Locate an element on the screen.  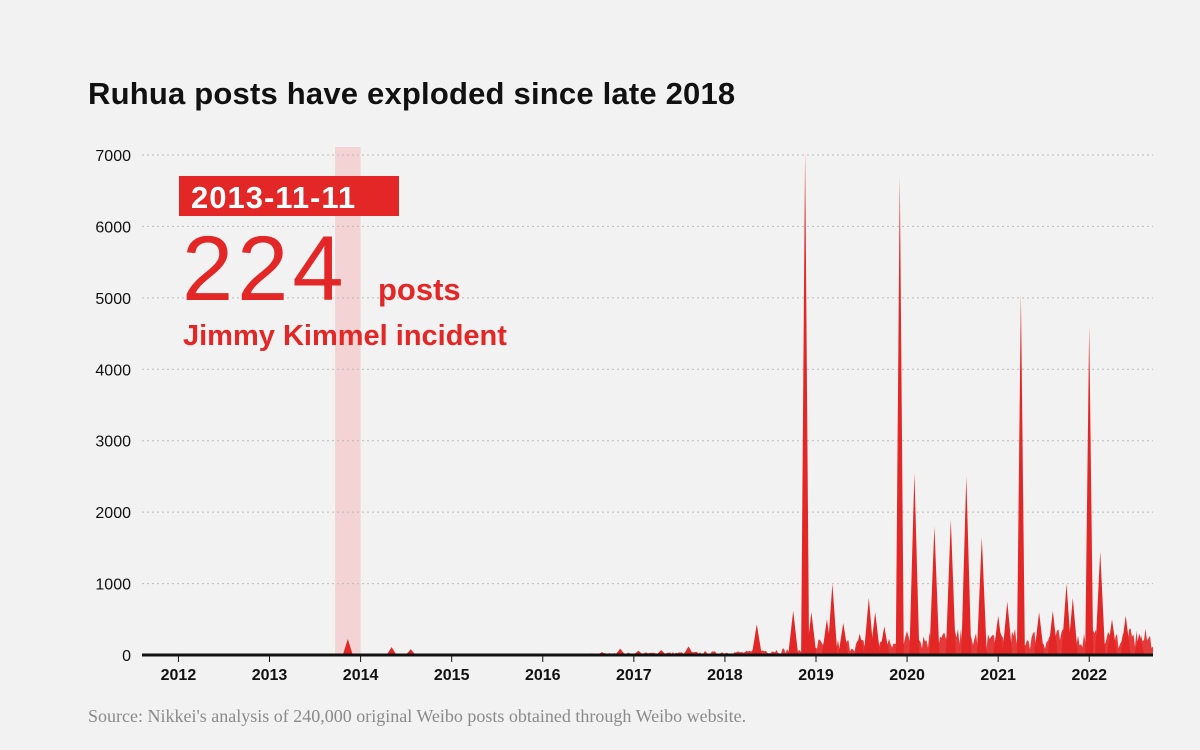
highlight-band is located at coordinates (348, 401).